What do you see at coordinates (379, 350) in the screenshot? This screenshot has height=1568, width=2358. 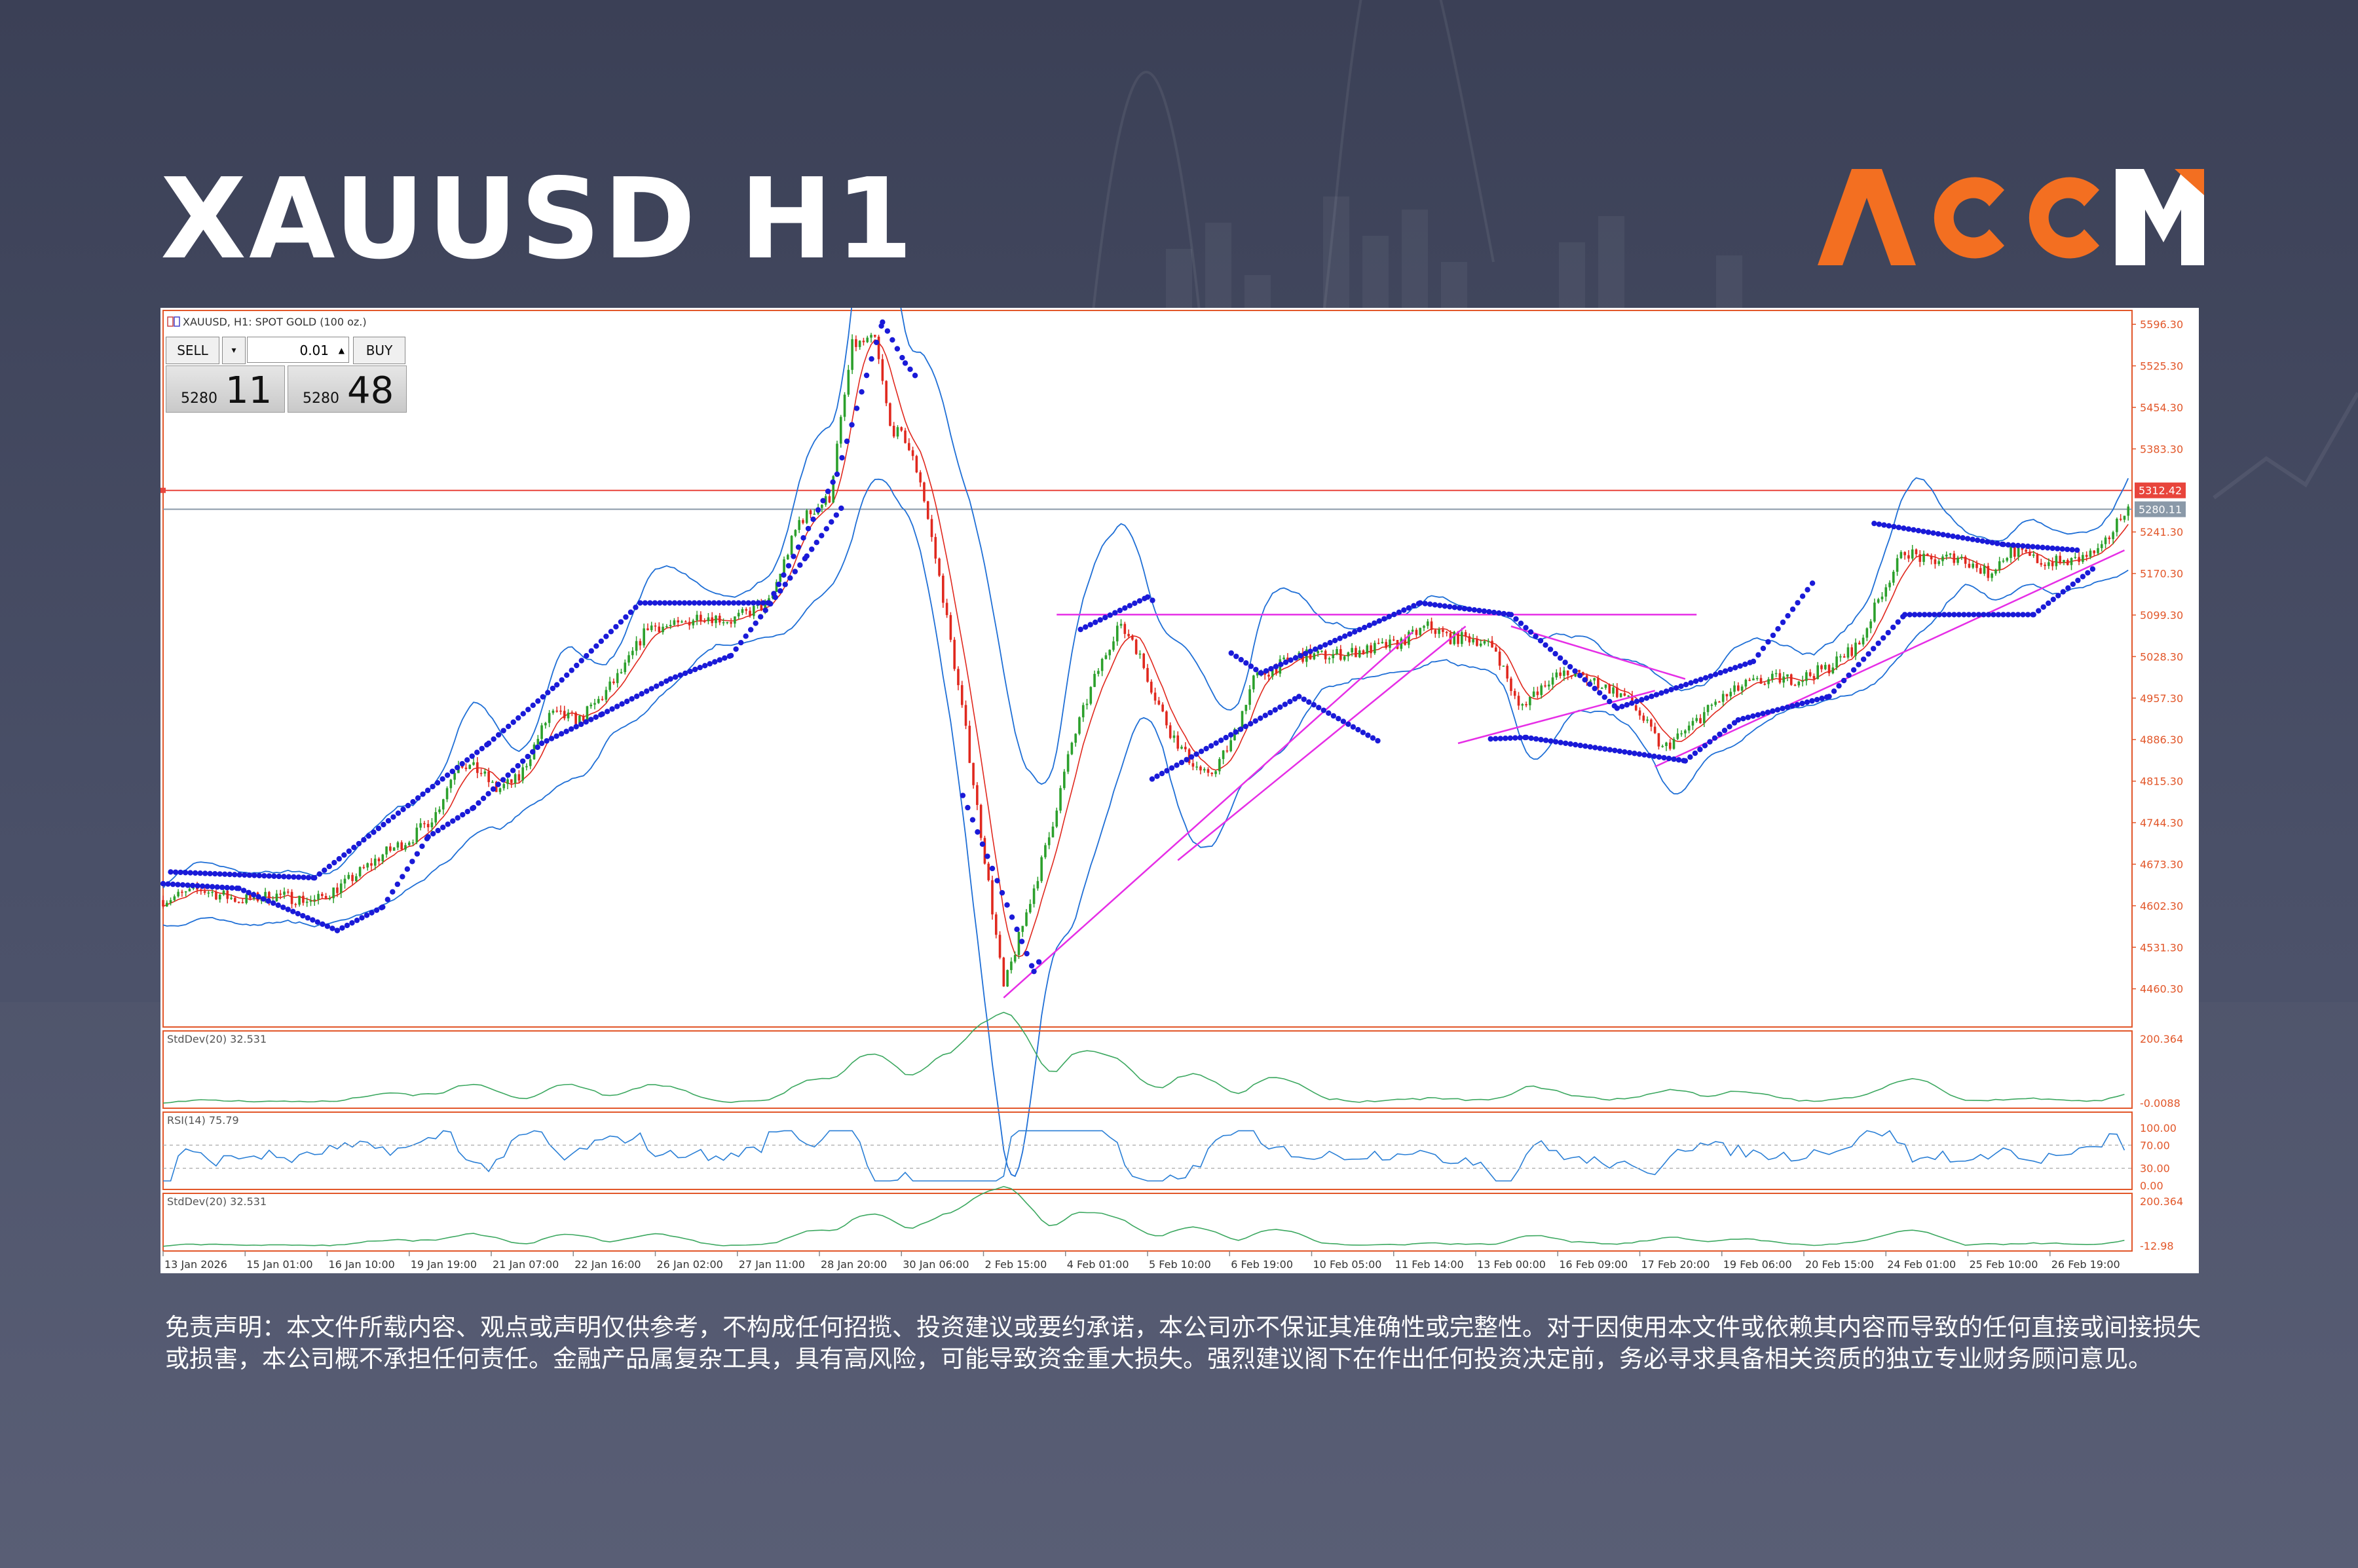 I see `buy-button: BUY` at bounding box center [379, 350].